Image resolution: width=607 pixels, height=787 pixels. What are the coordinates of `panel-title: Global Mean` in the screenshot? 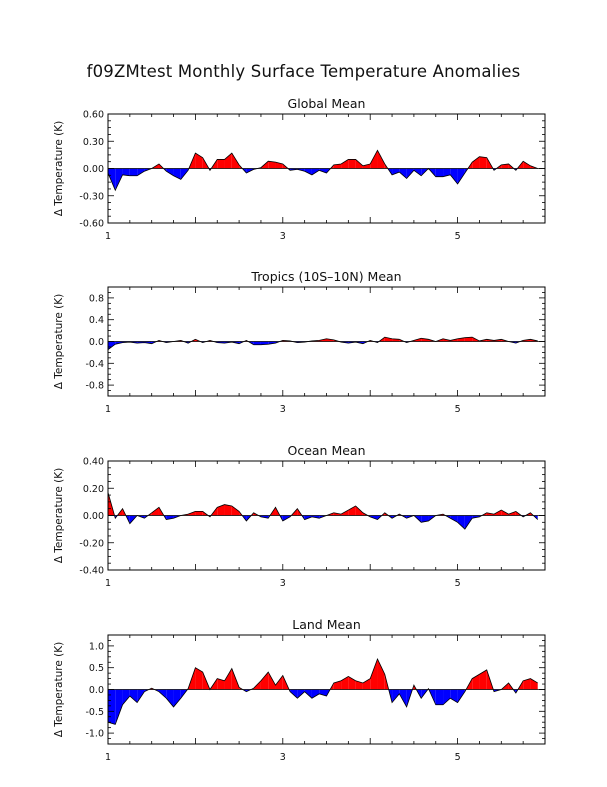 It's located at (327, 103).